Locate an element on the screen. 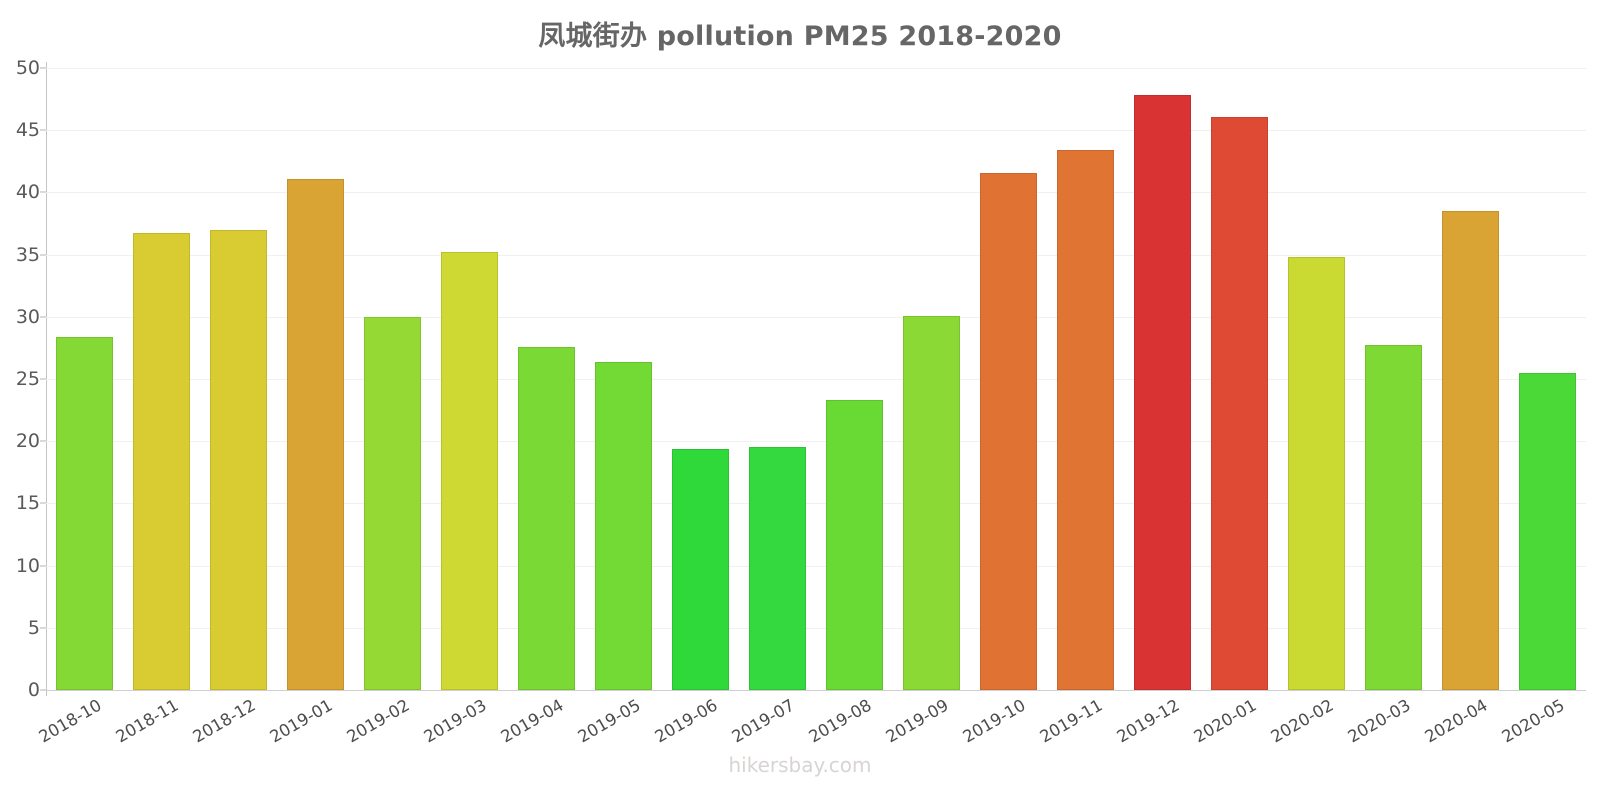 This screenshot has width=1600, height=800. y-axis-tick-label: 25 is located at coordinates (27, 379).